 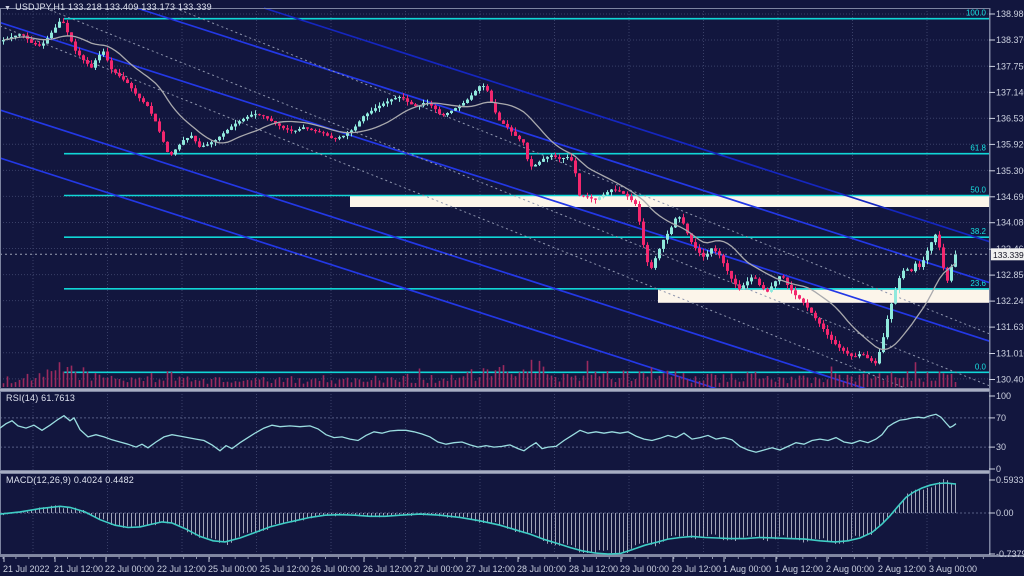 What do you see at coordinates (1010, 197) in the screenshot?
I see `price-axis-label: 134.690` at bounding box center [1010, 197].